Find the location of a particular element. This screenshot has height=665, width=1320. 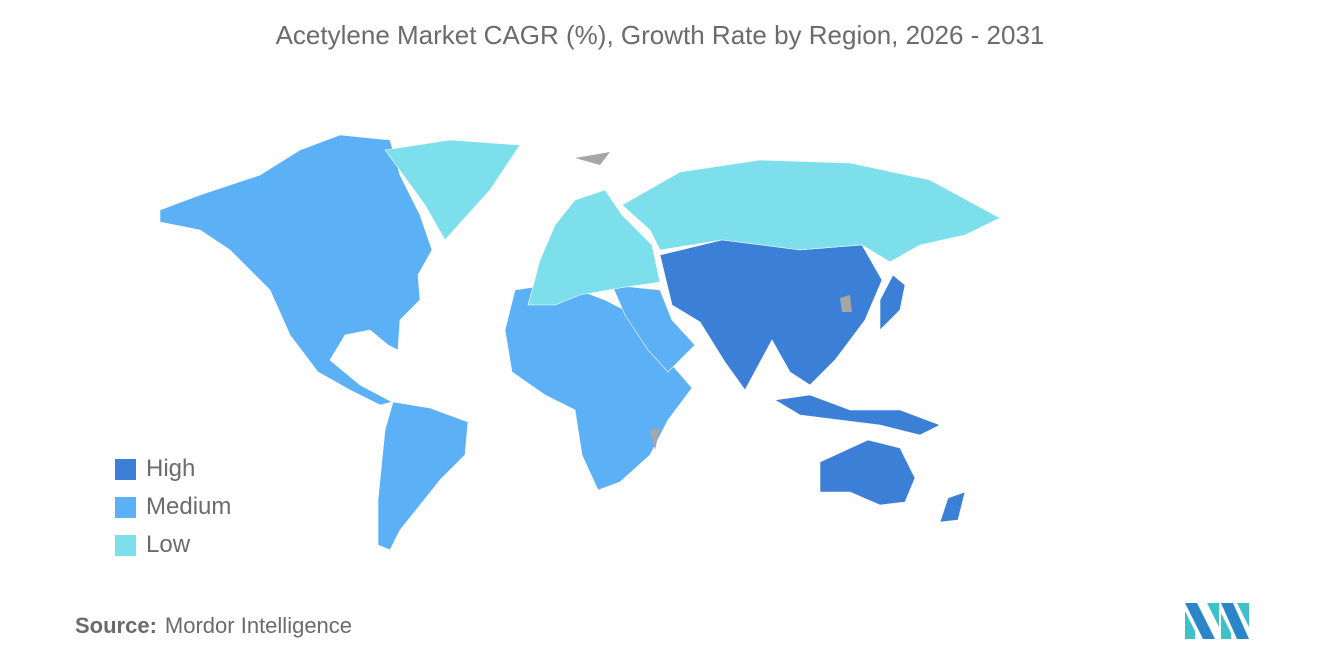

region-japan is located at coordinates (892, 302).